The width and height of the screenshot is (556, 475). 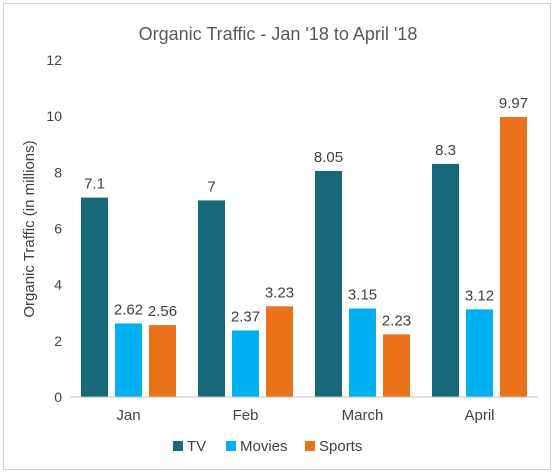 What do you see at coordinates (396, 365) in the screenshot?
I see `bar-sports-march` at bounding box center [396, 365].